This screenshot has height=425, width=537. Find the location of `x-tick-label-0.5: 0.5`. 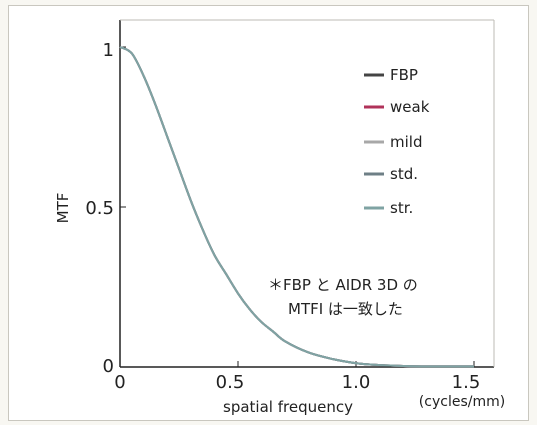

x-tick-label-0.5: 0.5 is located at coordinates (230, 382).